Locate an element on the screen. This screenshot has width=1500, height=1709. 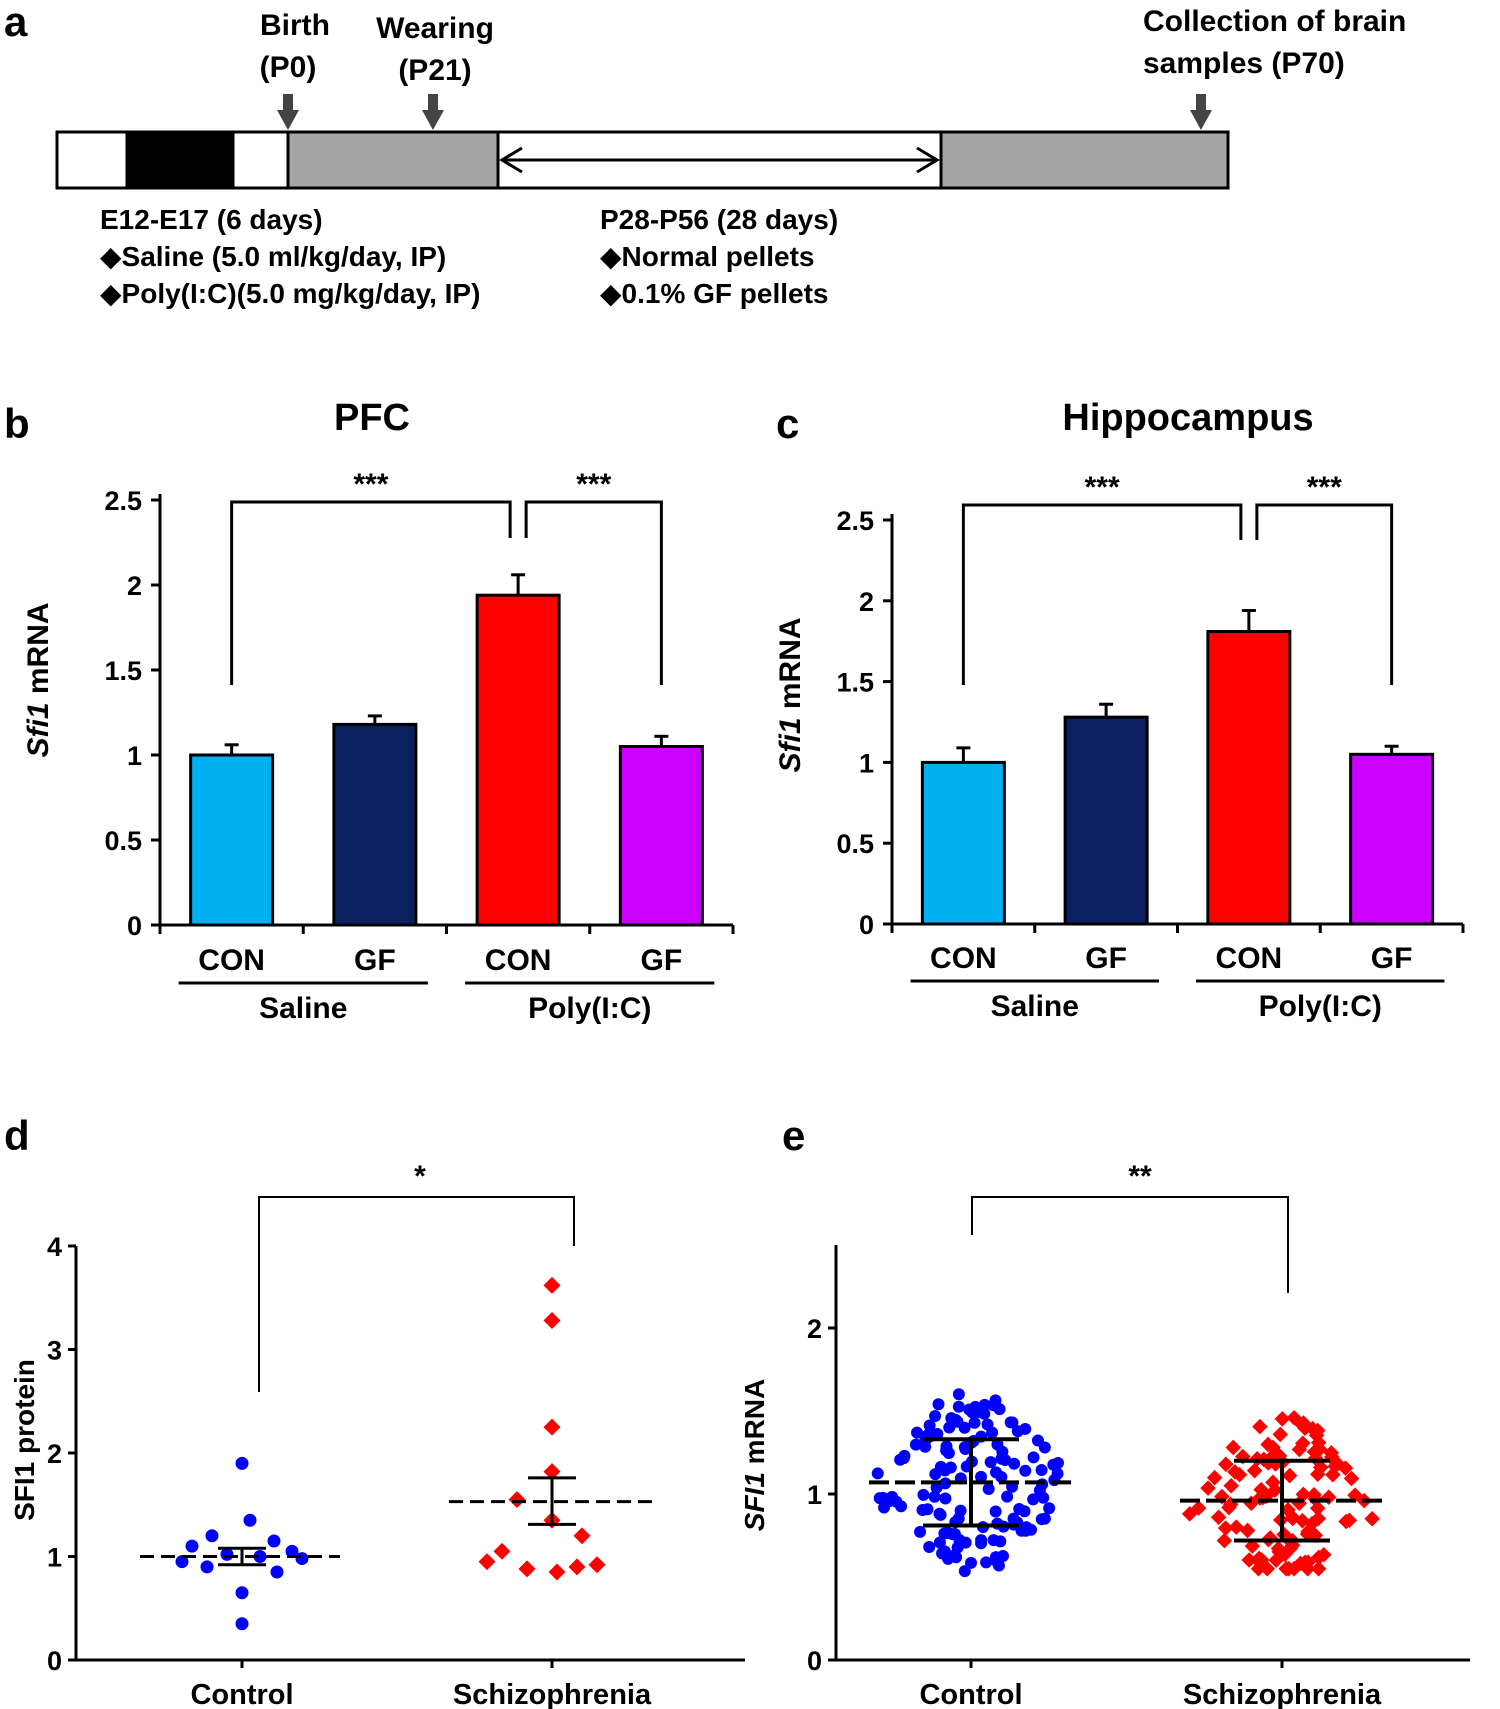
timeline-bar is located at coordinates (642, 160).